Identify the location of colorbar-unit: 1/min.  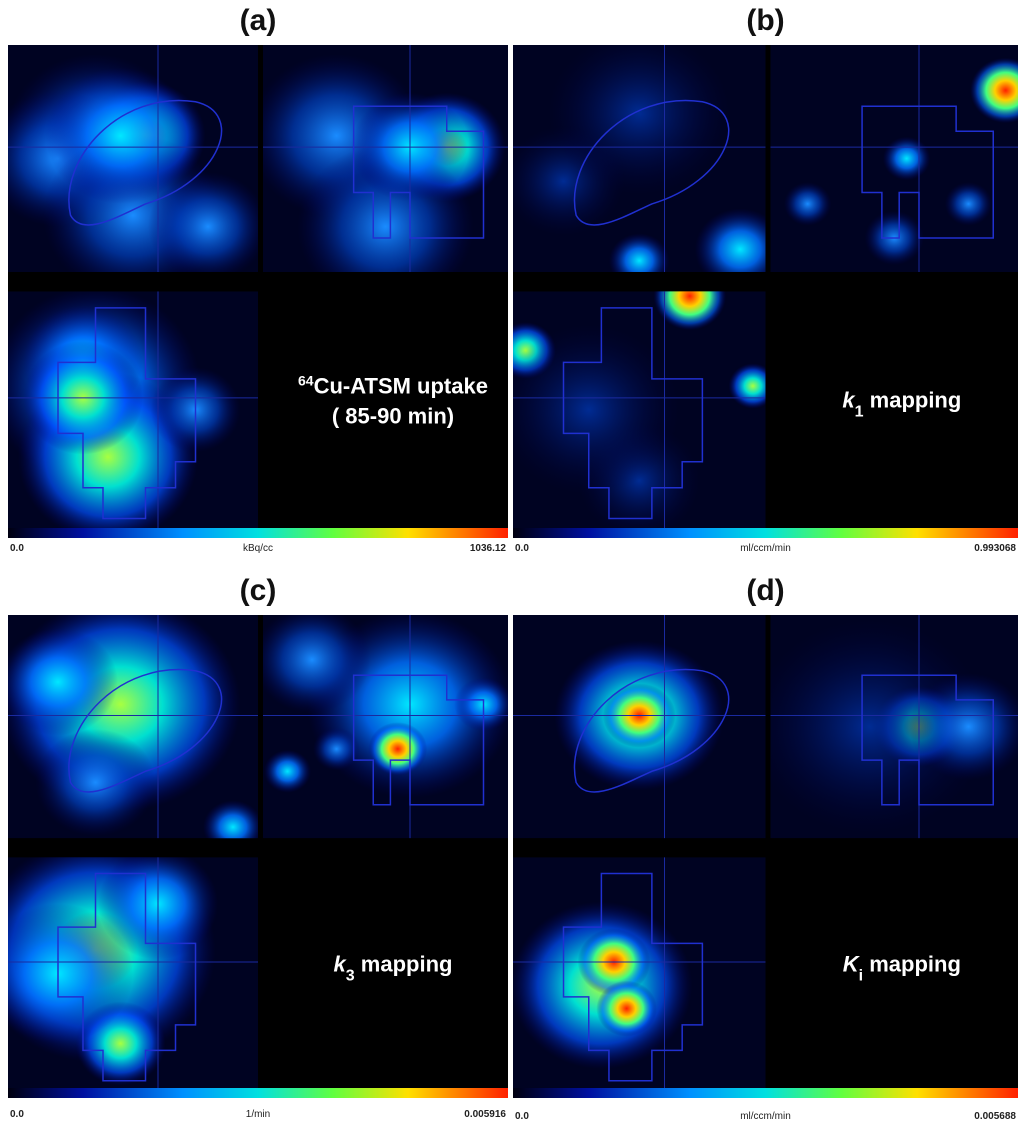
(258, 1114).